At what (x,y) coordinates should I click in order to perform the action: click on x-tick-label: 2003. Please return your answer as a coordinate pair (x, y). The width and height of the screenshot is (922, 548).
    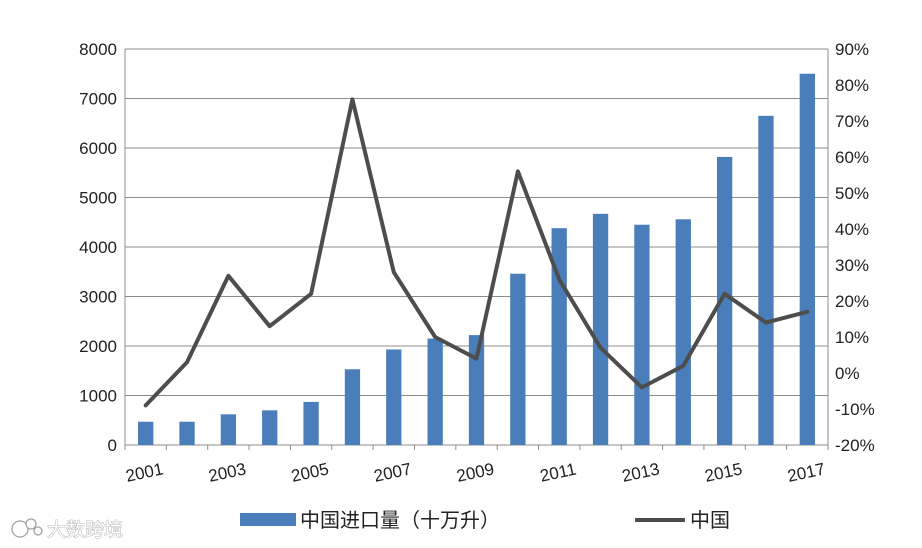
    Looking at the image, I should click on (227, 472).